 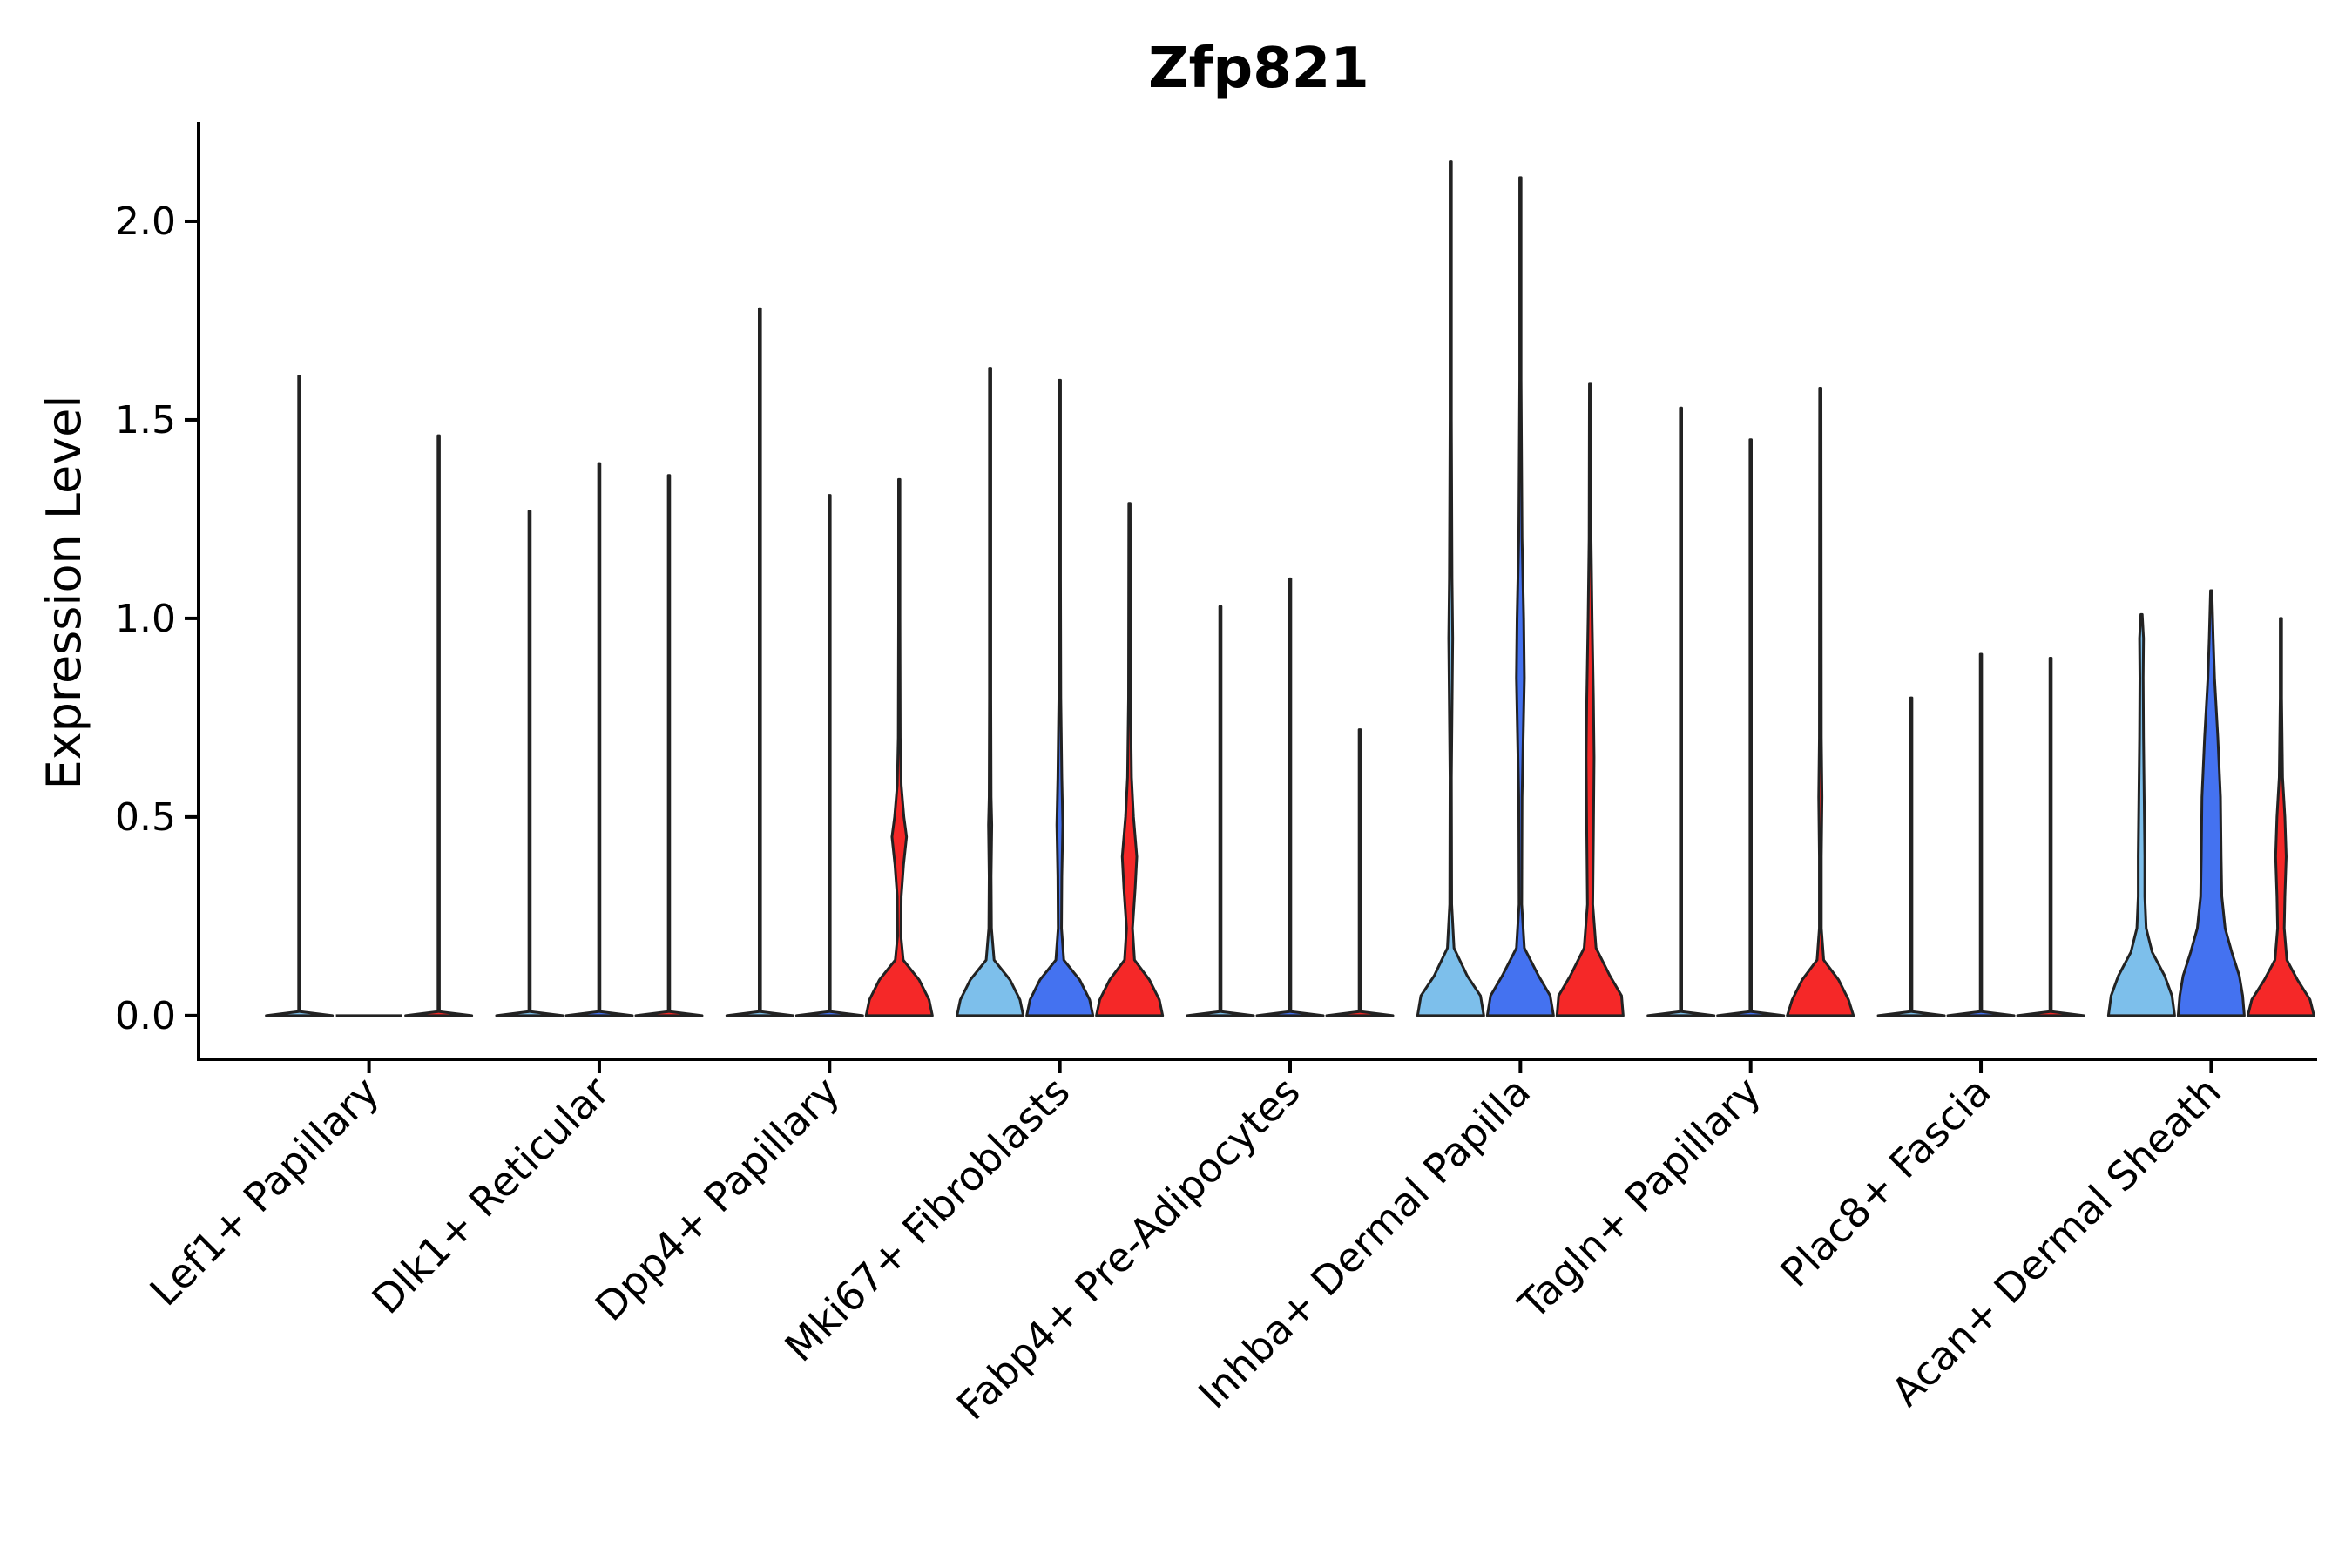 I want to click on x-tick-label: Lef1+ Papillary, so click(x=264, y=1191).